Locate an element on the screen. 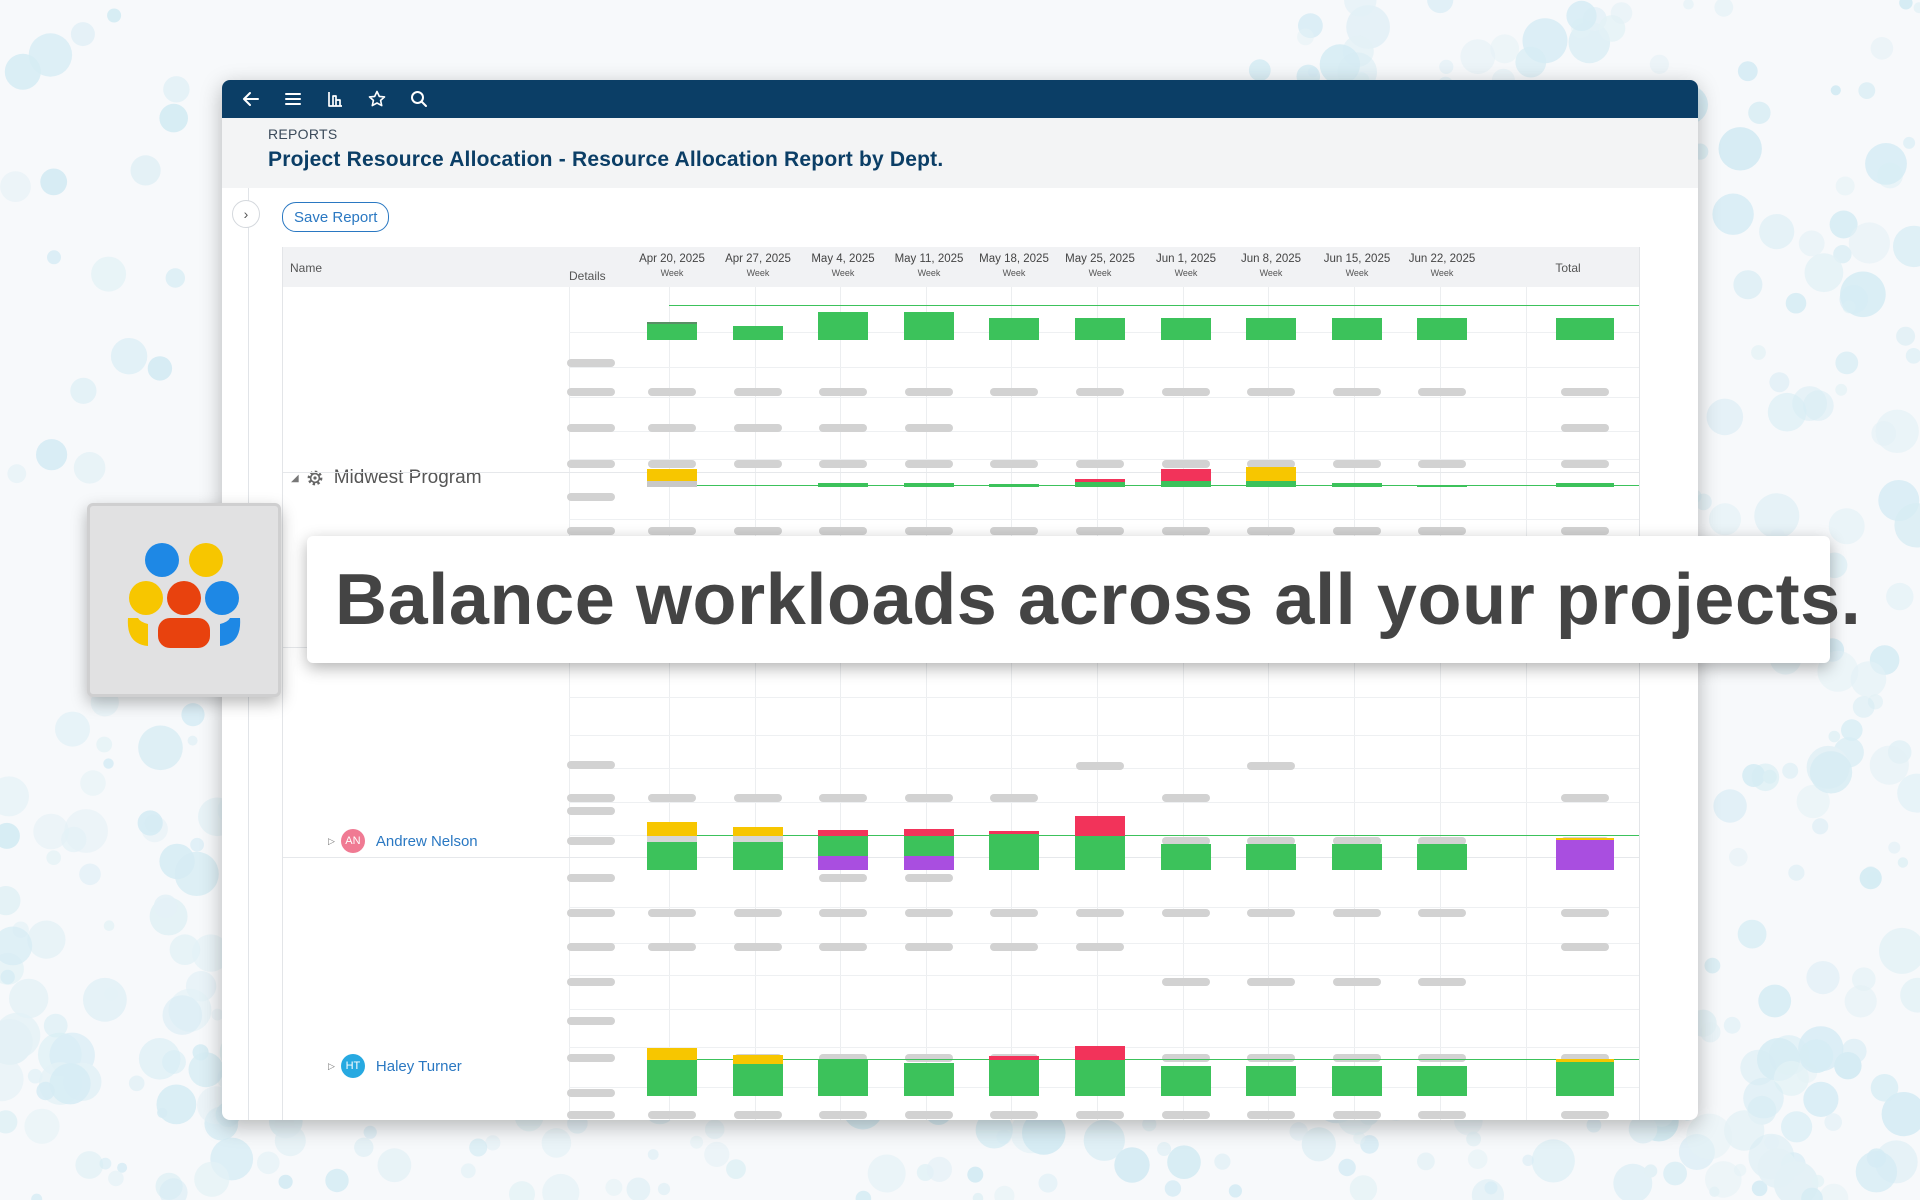  week-column-header: Jun 8, 2025 Week is located at coordinates (1271, 265).